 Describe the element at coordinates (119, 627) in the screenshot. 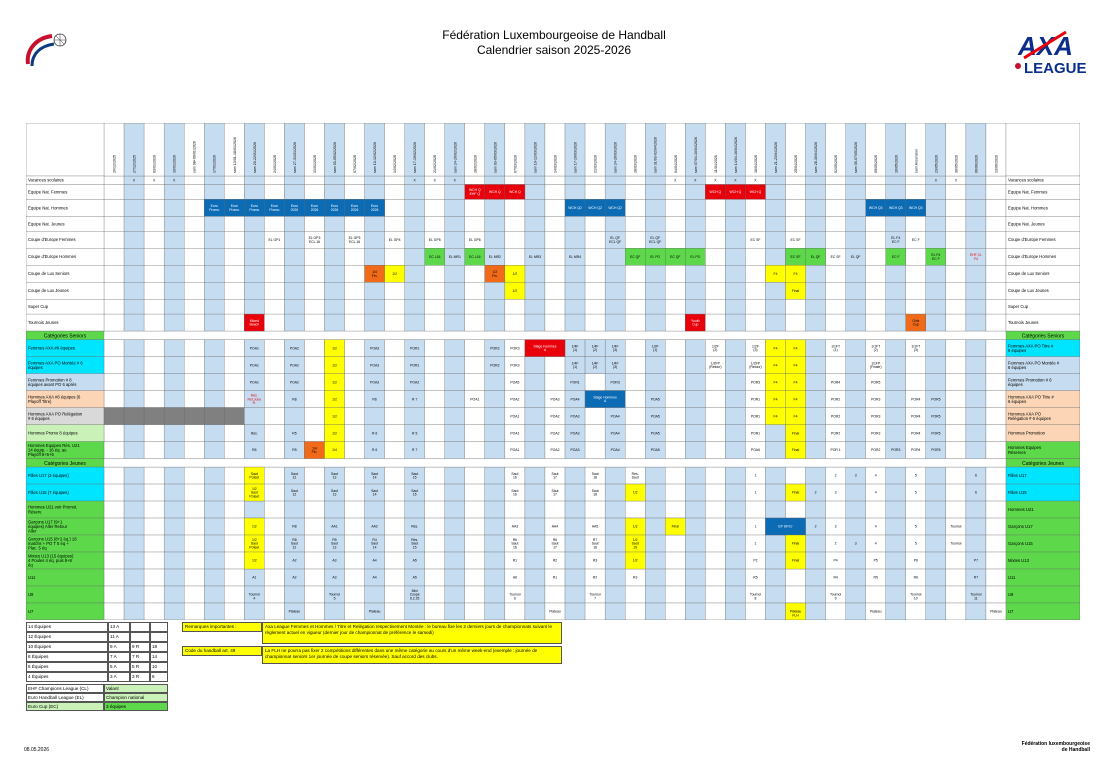

I see `legend-a: 13 A` at that location.